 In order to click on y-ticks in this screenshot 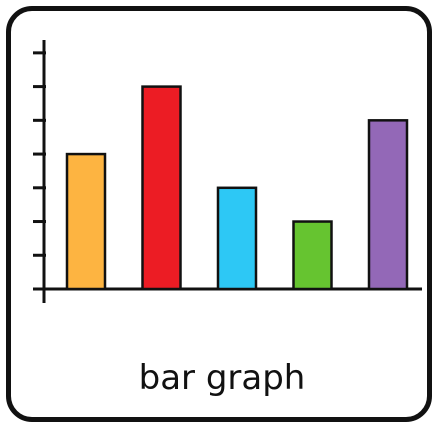, I will do `click(39, 154)`.